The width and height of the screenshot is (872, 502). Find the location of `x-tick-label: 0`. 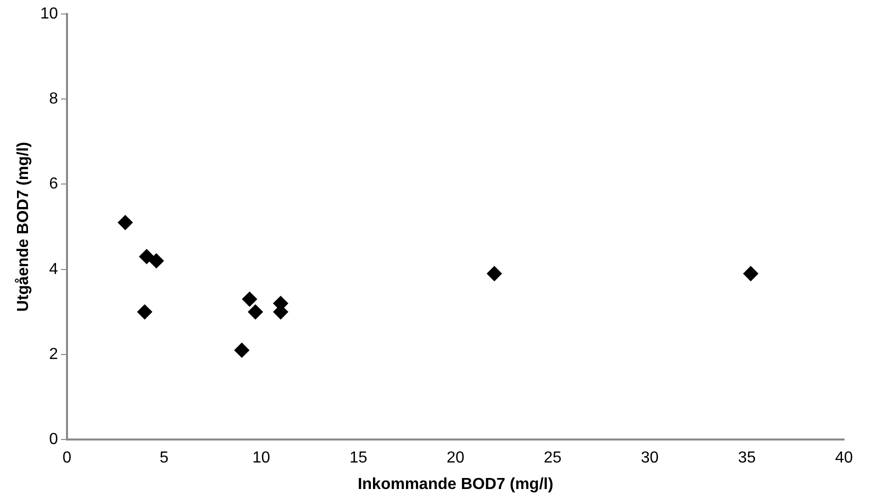

x-tick-label: 0 is located at coordinates (67, 458).